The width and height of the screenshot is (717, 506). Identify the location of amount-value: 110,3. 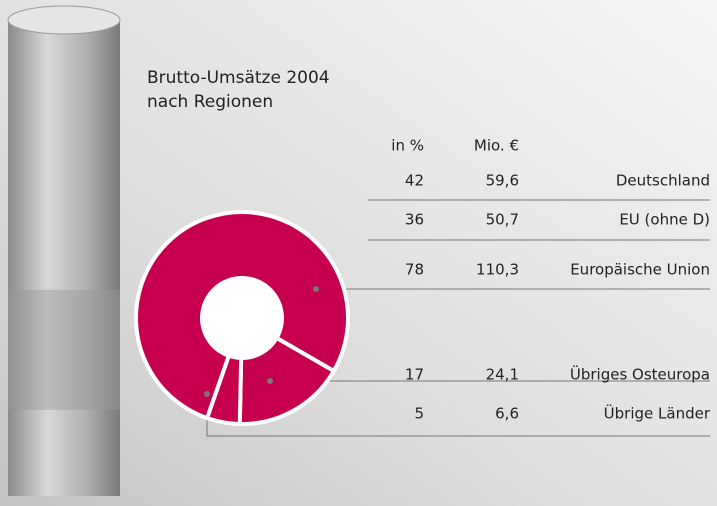
(497, 270).